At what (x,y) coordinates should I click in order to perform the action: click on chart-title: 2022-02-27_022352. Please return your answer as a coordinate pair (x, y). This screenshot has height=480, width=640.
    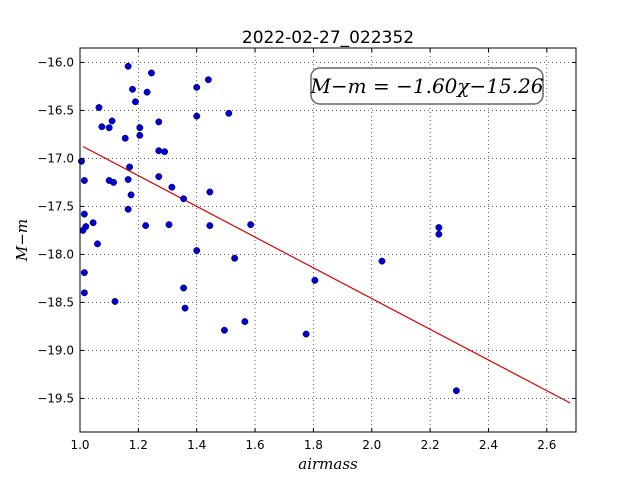
    Looking at the image, I should click on (328, 38).